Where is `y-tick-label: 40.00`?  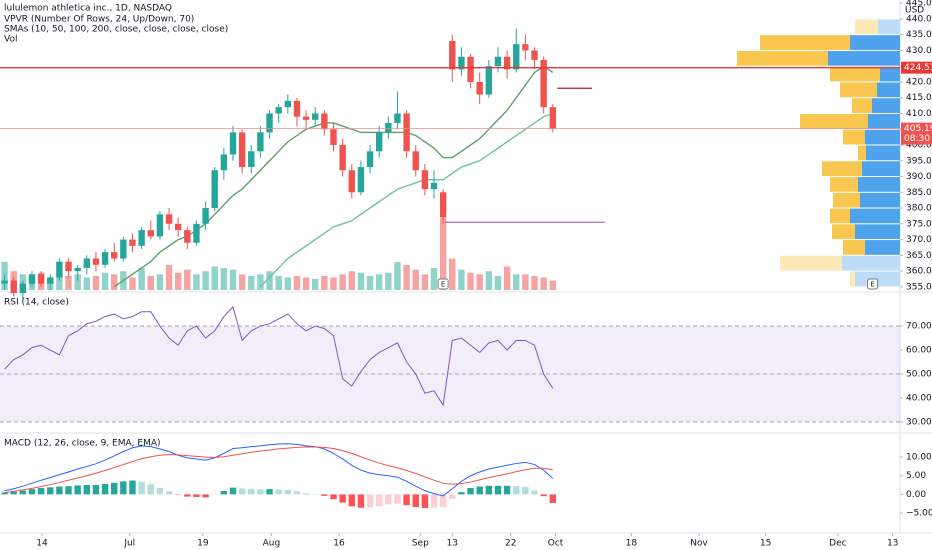
y-tick-label: 40.00 is located at coordinates (919, 398).